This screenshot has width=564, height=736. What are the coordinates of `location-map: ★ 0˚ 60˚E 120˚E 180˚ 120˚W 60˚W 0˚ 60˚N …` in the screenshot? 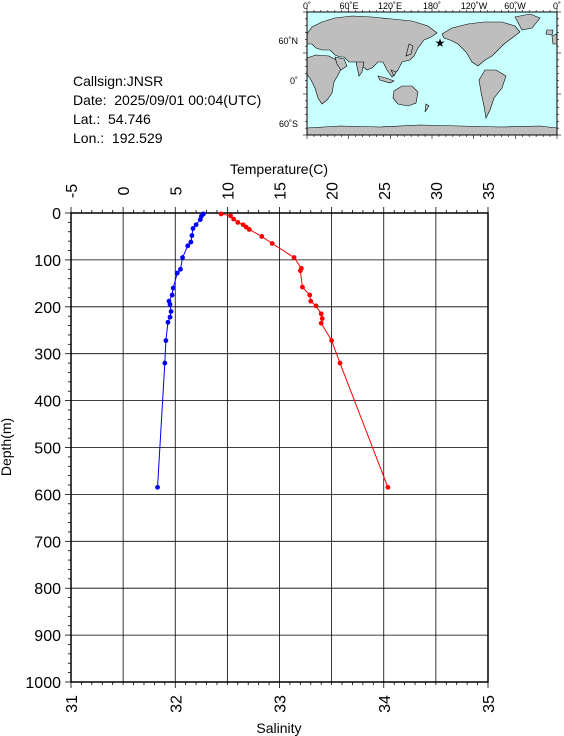 It's located at (419, 70).